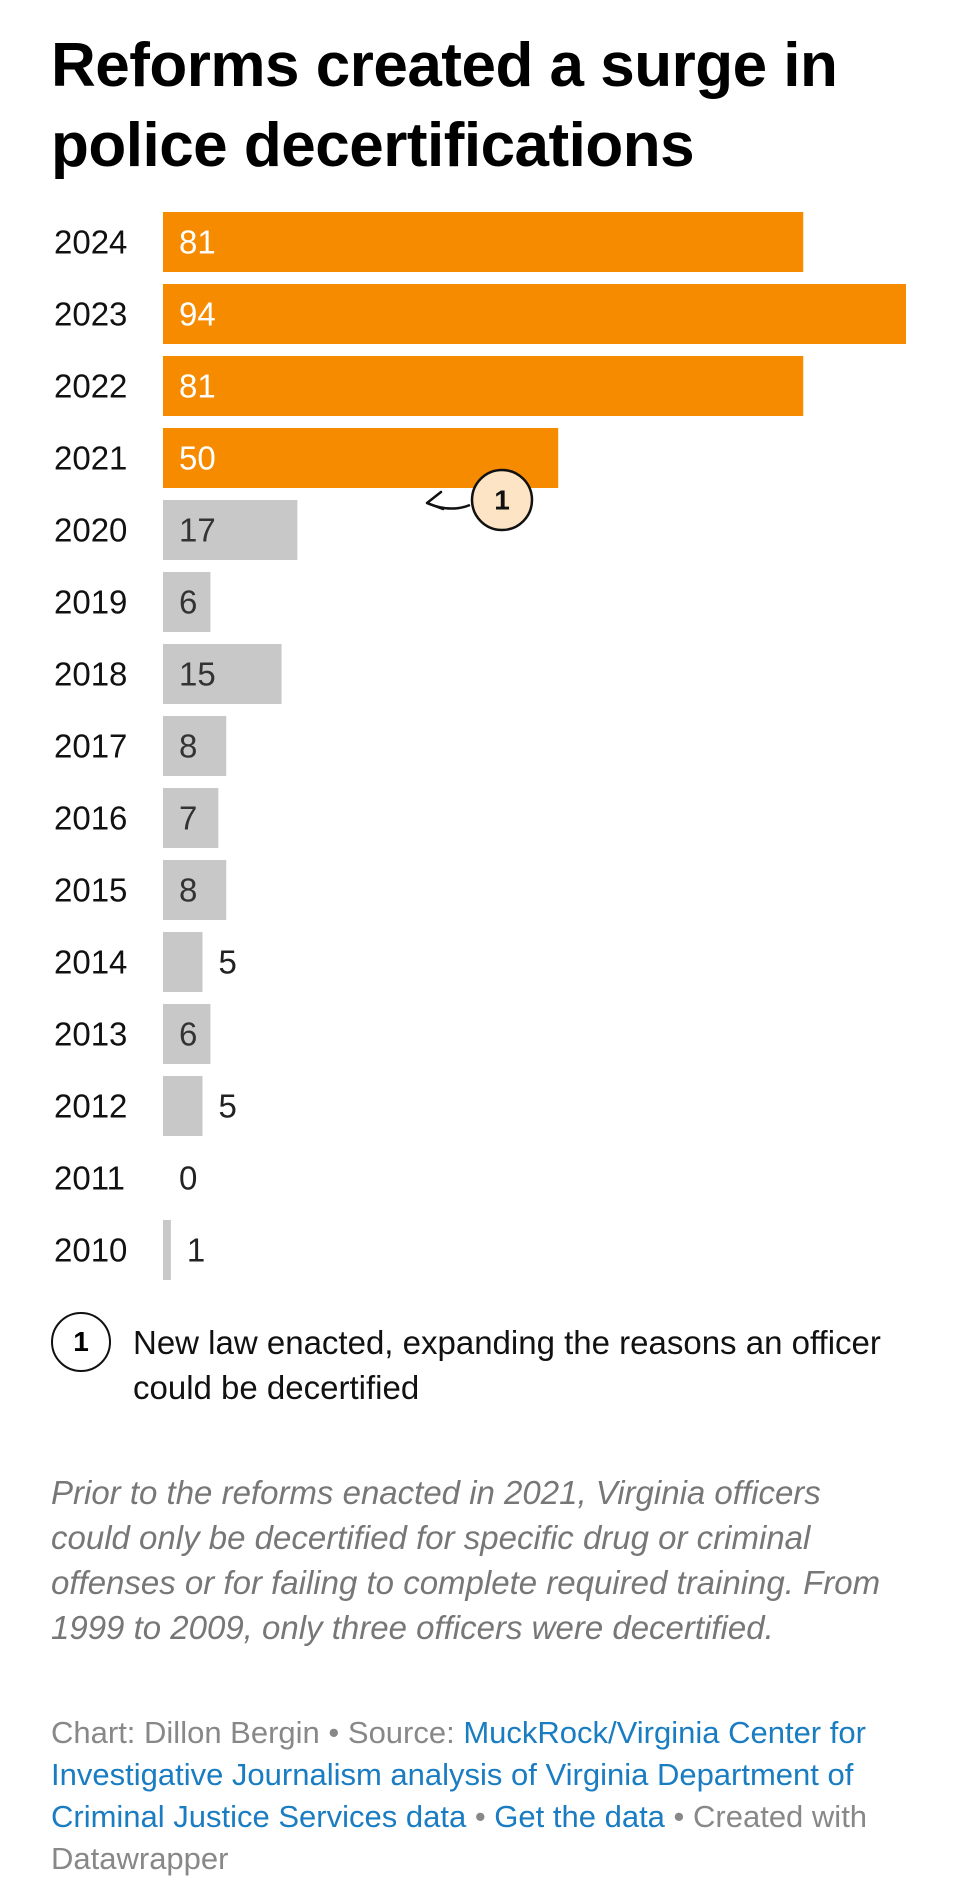 This screenshot has width=960, height=1880. I want to click on value-label: 50, so click(197, 458).